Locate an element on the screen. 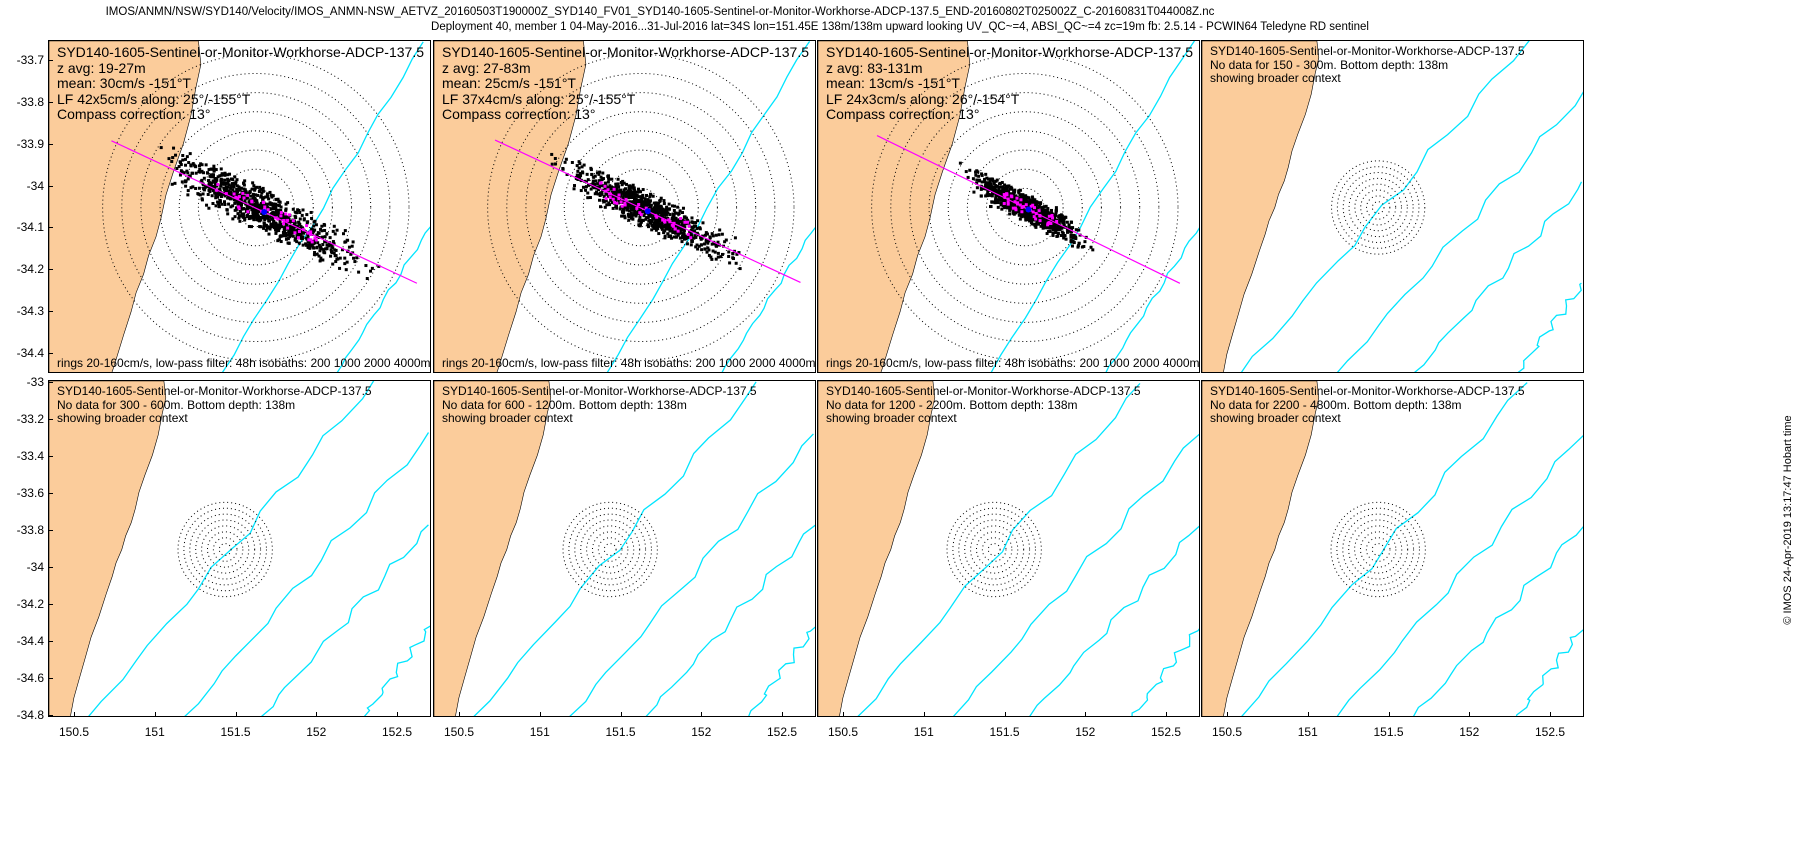 This screenshot has width=1800, height=850. x-tick-label: 152 is located at coordinates (316, 732).